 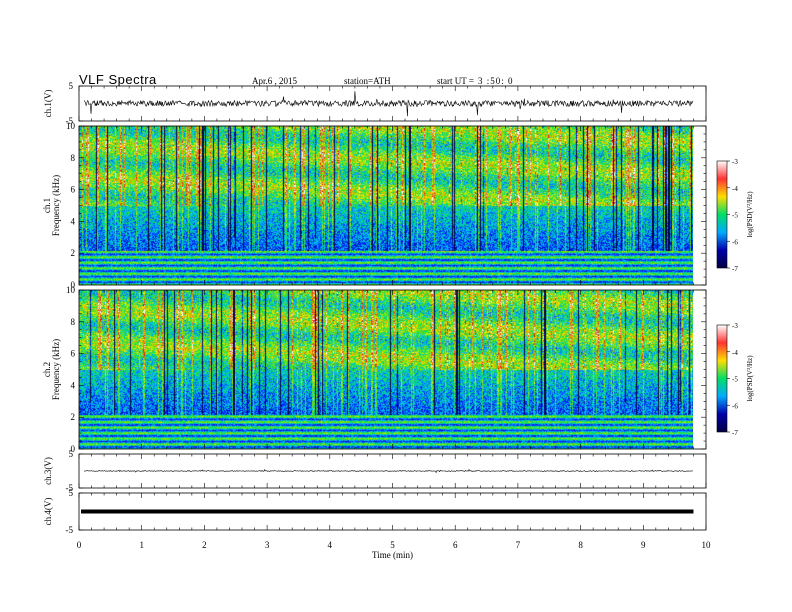 I want to click on x-tick-label: 7, so click(x=518, y=545).